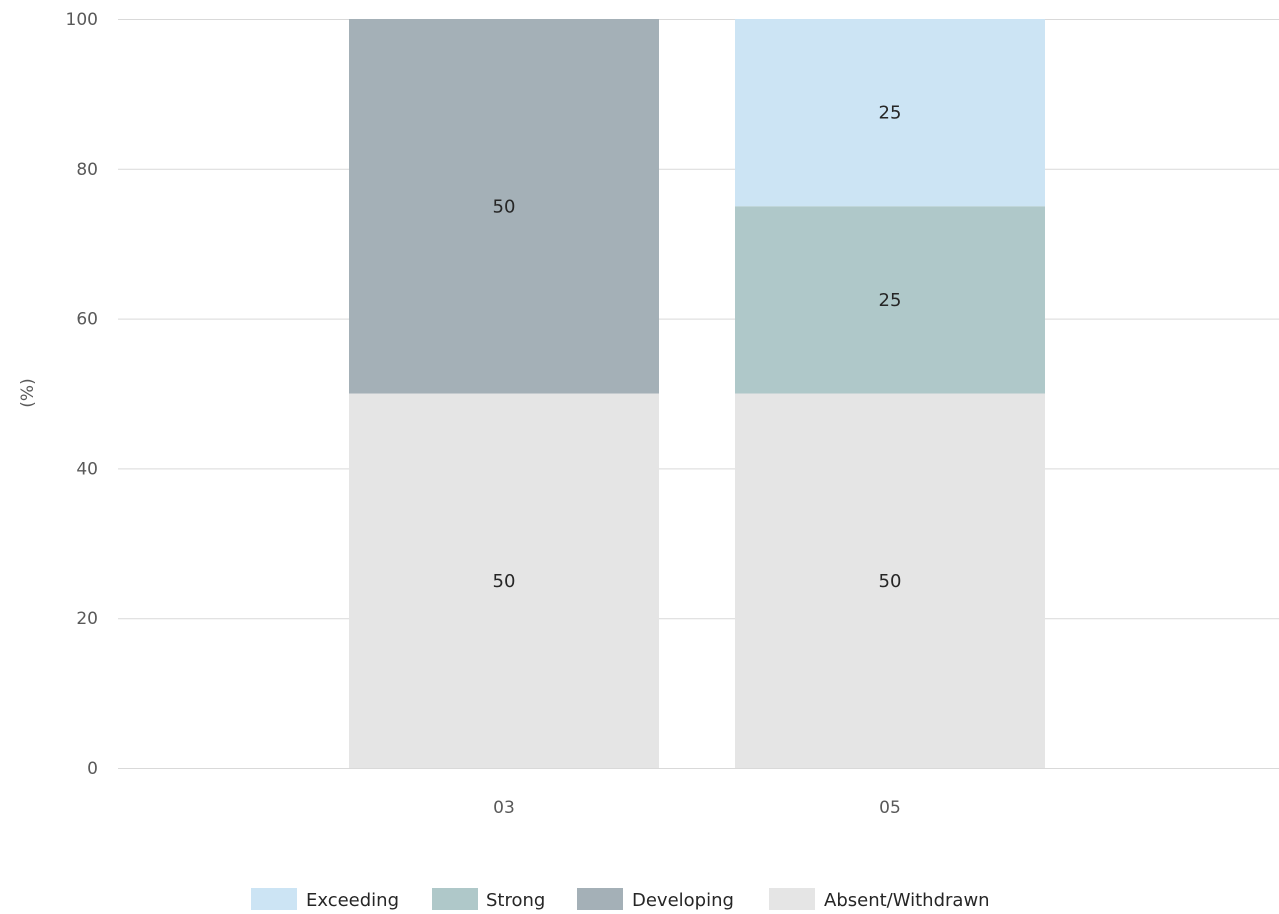 This screenshot has height=914, width=1279. What do you see at coordinates (82, 394) in the screenshot?
I see `y-axis-ticks: 0 20 40 60 80 100` at bounding box center [82, 394].